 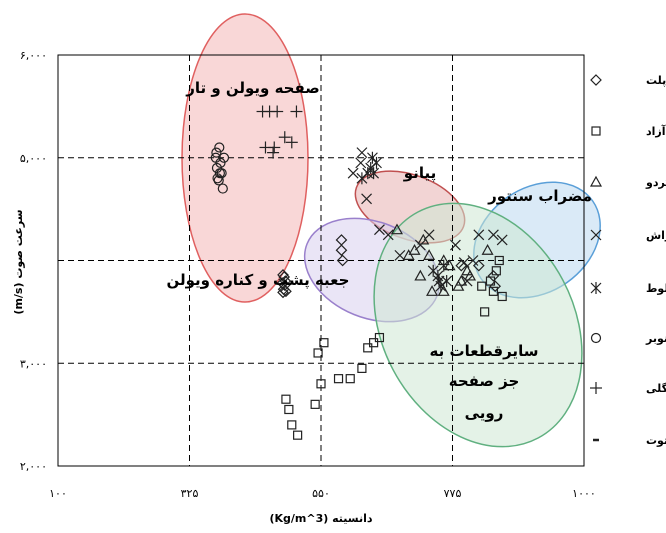 I want to click on legend-marker-triangle, so click(x=596, y=181).